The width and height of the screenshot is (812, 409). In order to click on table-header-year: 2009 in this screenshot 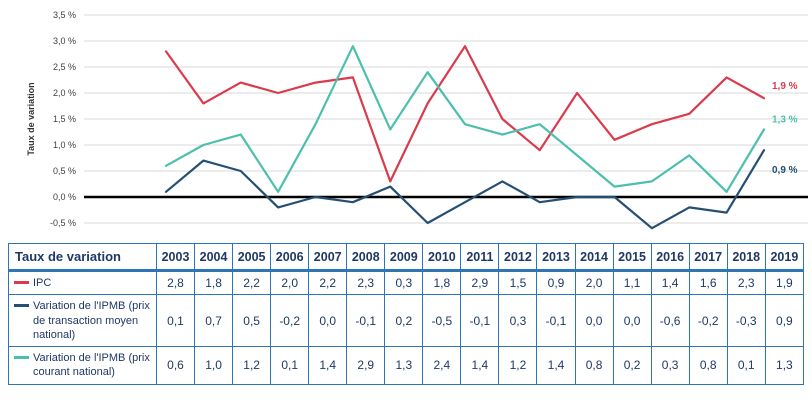, I will do `click(404, 257)`.